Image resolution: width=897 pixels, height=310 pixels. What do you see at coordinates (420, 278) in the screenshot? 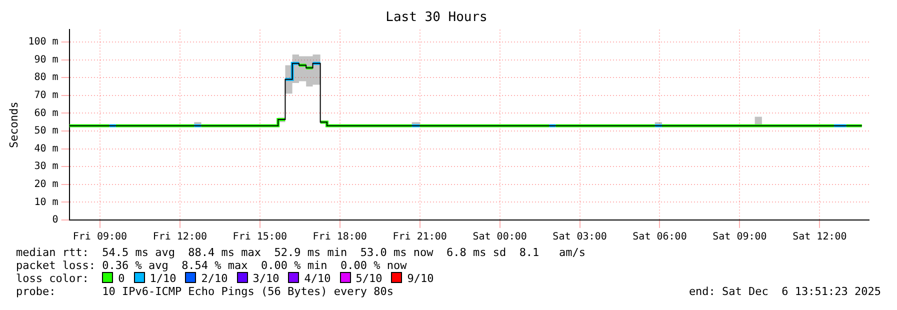
I see `legend-label: 9/10` at bounding box center [420, 278].